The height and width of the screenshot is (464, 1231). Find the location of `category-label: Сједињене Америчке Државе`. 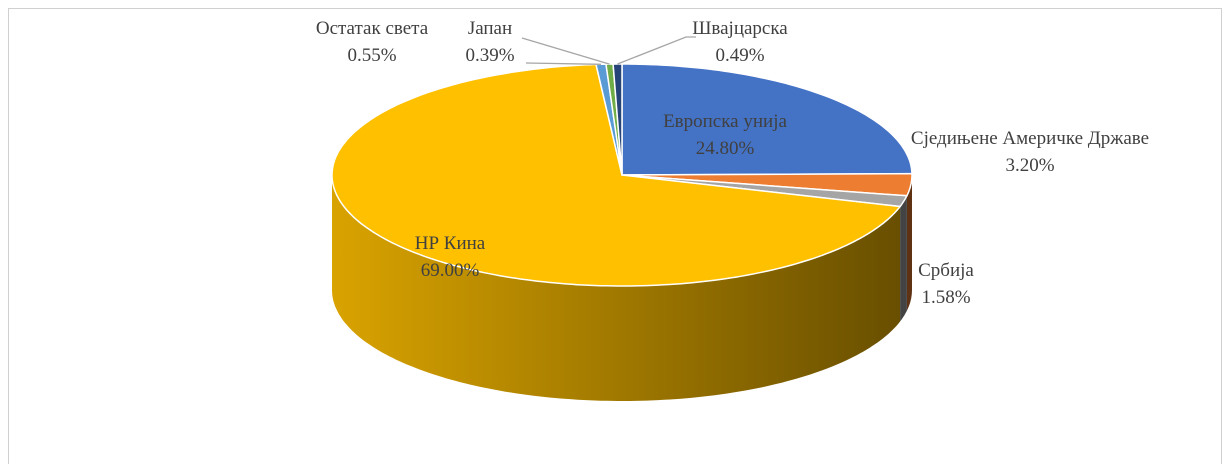

category-label: Сједињене Америчке Државе is located at coordinates (1030, 138).